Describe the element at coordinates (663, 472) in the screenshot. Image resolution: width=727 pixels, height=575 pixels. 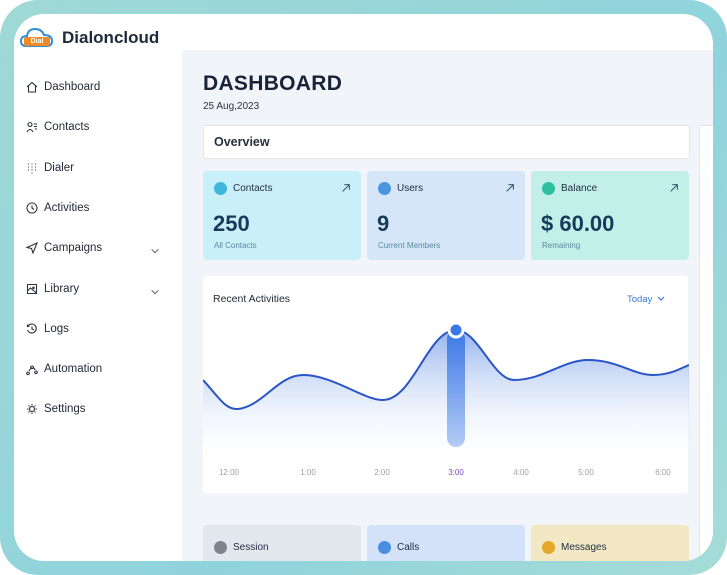
I see `x-axis-label: 6:00` at that location.